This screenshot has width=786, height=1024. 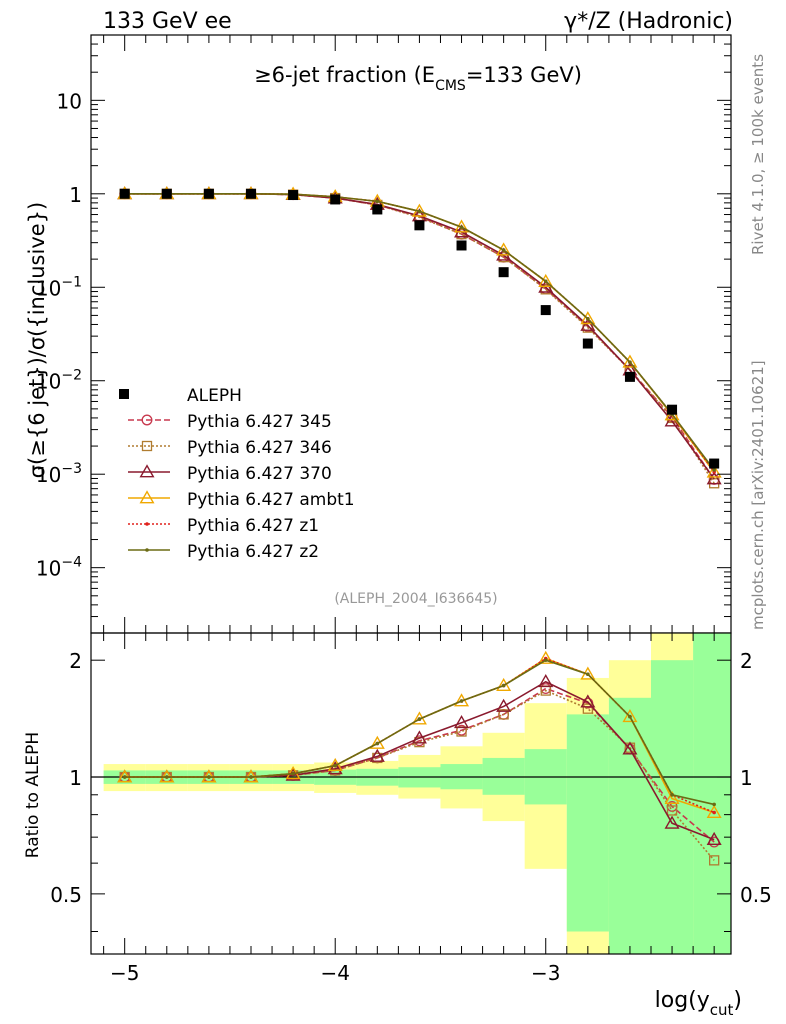 What do you see at coordinates (214, 396) in the screenshot?
I see `legend-aleph-label: ALEPH` at bounding box center [214, 396].